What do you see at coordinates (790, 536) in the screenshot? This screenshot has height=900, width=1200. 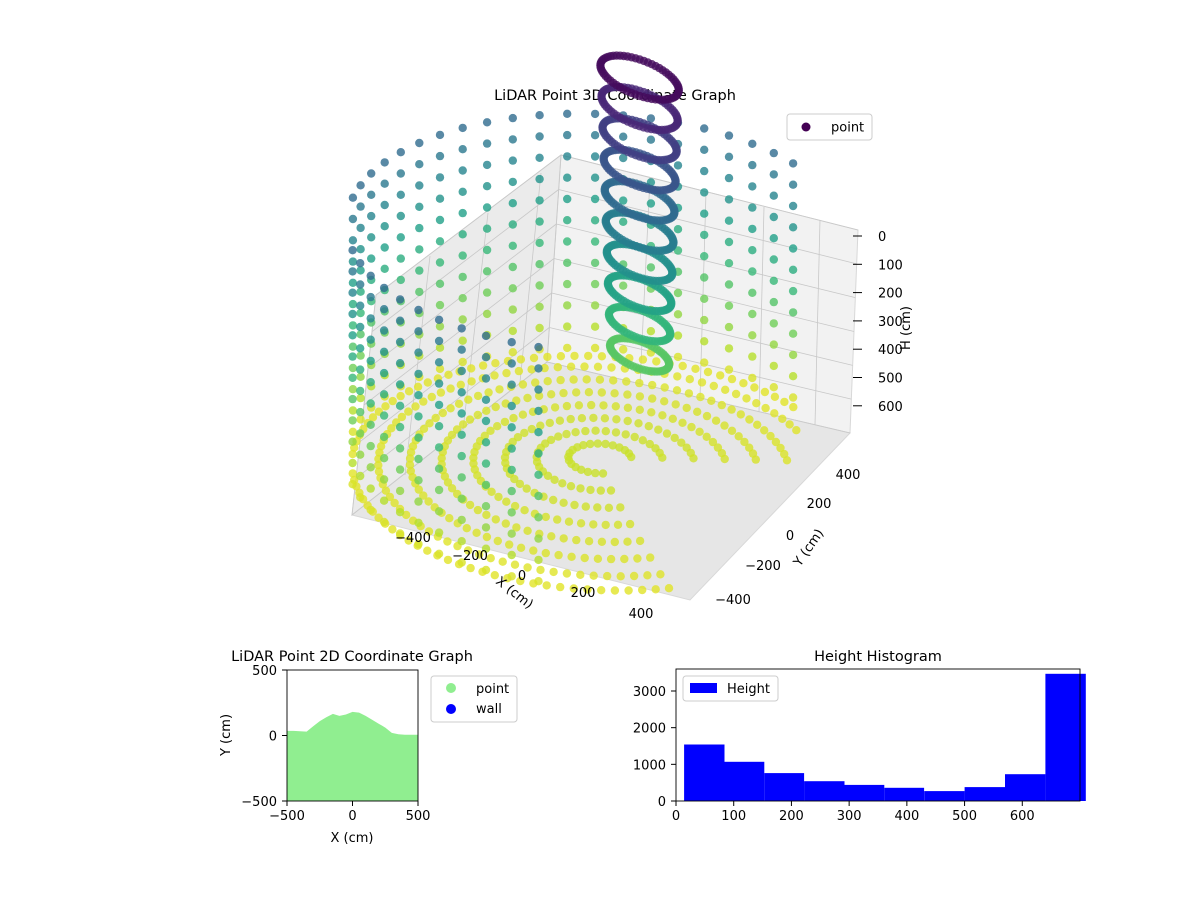 I see `y-tick-label: 0` at bounding box center [790, 536].